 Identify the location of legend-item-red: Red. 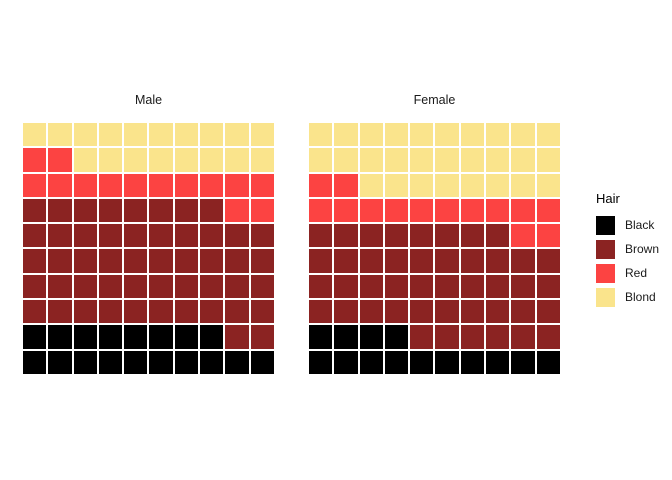
(627, 273).